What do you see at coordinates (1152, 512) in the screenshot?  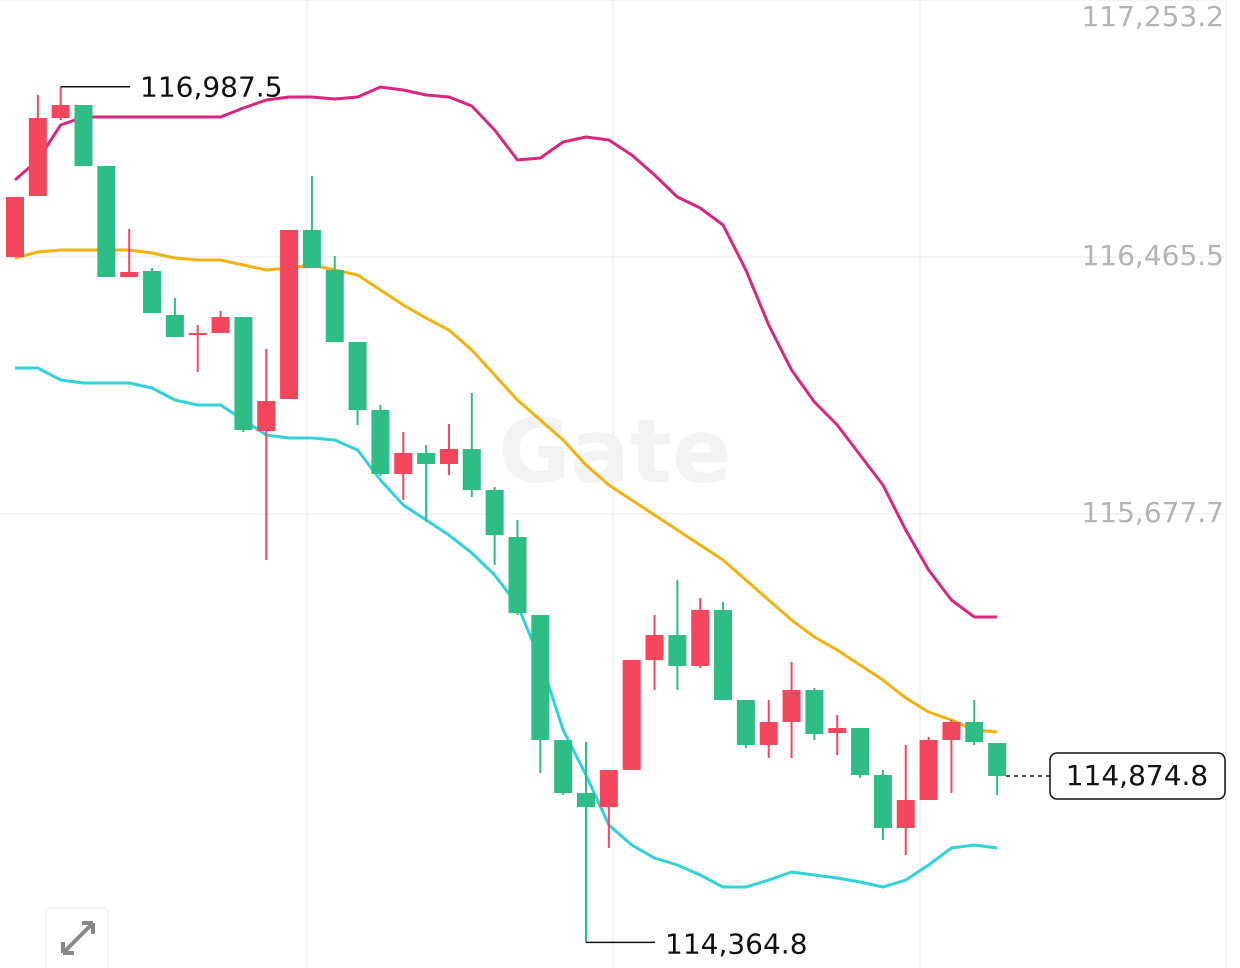 I see `y-tick-label: 115,677.7` at bounding box center [1152, 512].